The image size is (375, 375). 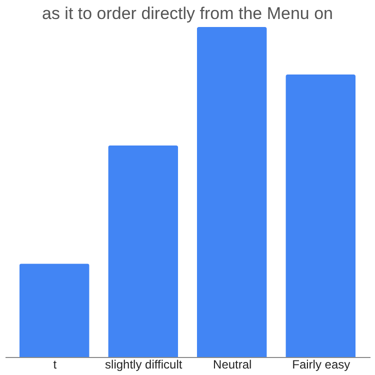 What do you see at coordinates (55, 365) in the screenshot?
I see `x-tick-label: t` at bounding box center [55, 365].